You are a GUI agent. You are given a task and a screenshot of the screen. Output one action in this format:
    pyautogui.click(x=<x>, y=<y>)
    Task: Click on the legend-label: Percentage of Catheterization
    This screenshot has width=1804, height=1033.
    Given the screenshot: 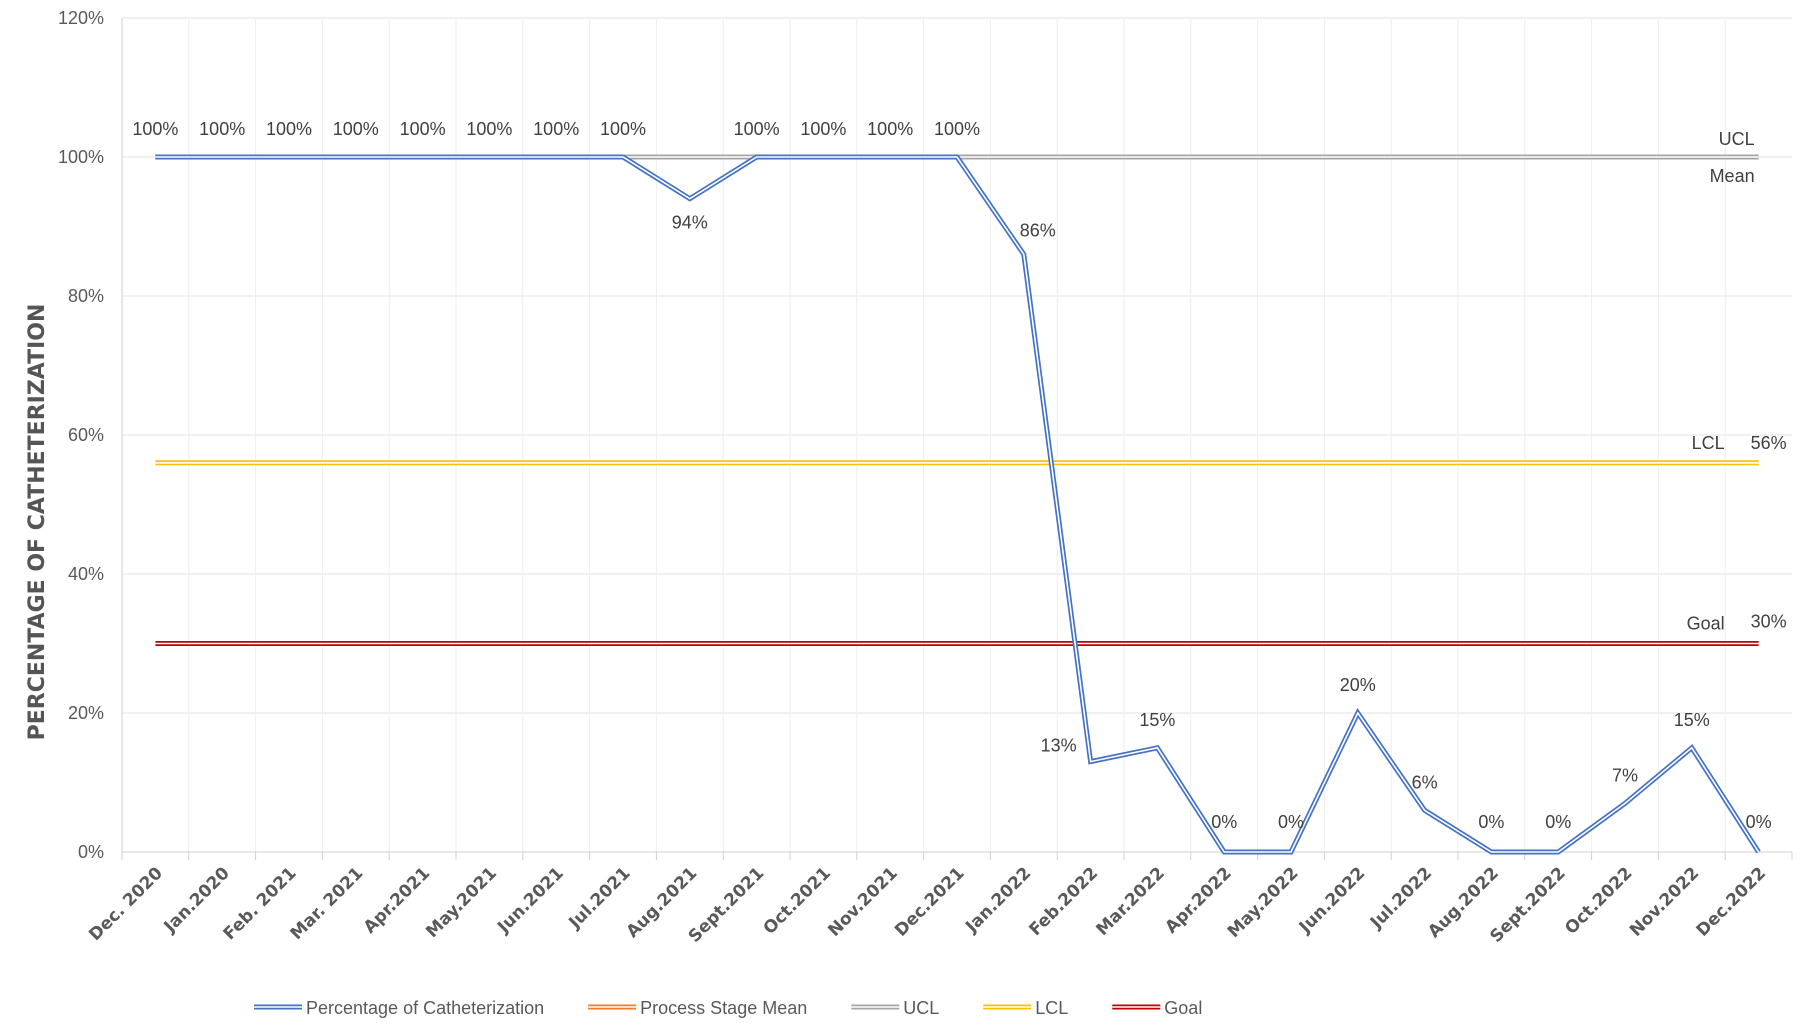 What is the action you would take?
    pyautogui.click(x=425, y=1008)
    